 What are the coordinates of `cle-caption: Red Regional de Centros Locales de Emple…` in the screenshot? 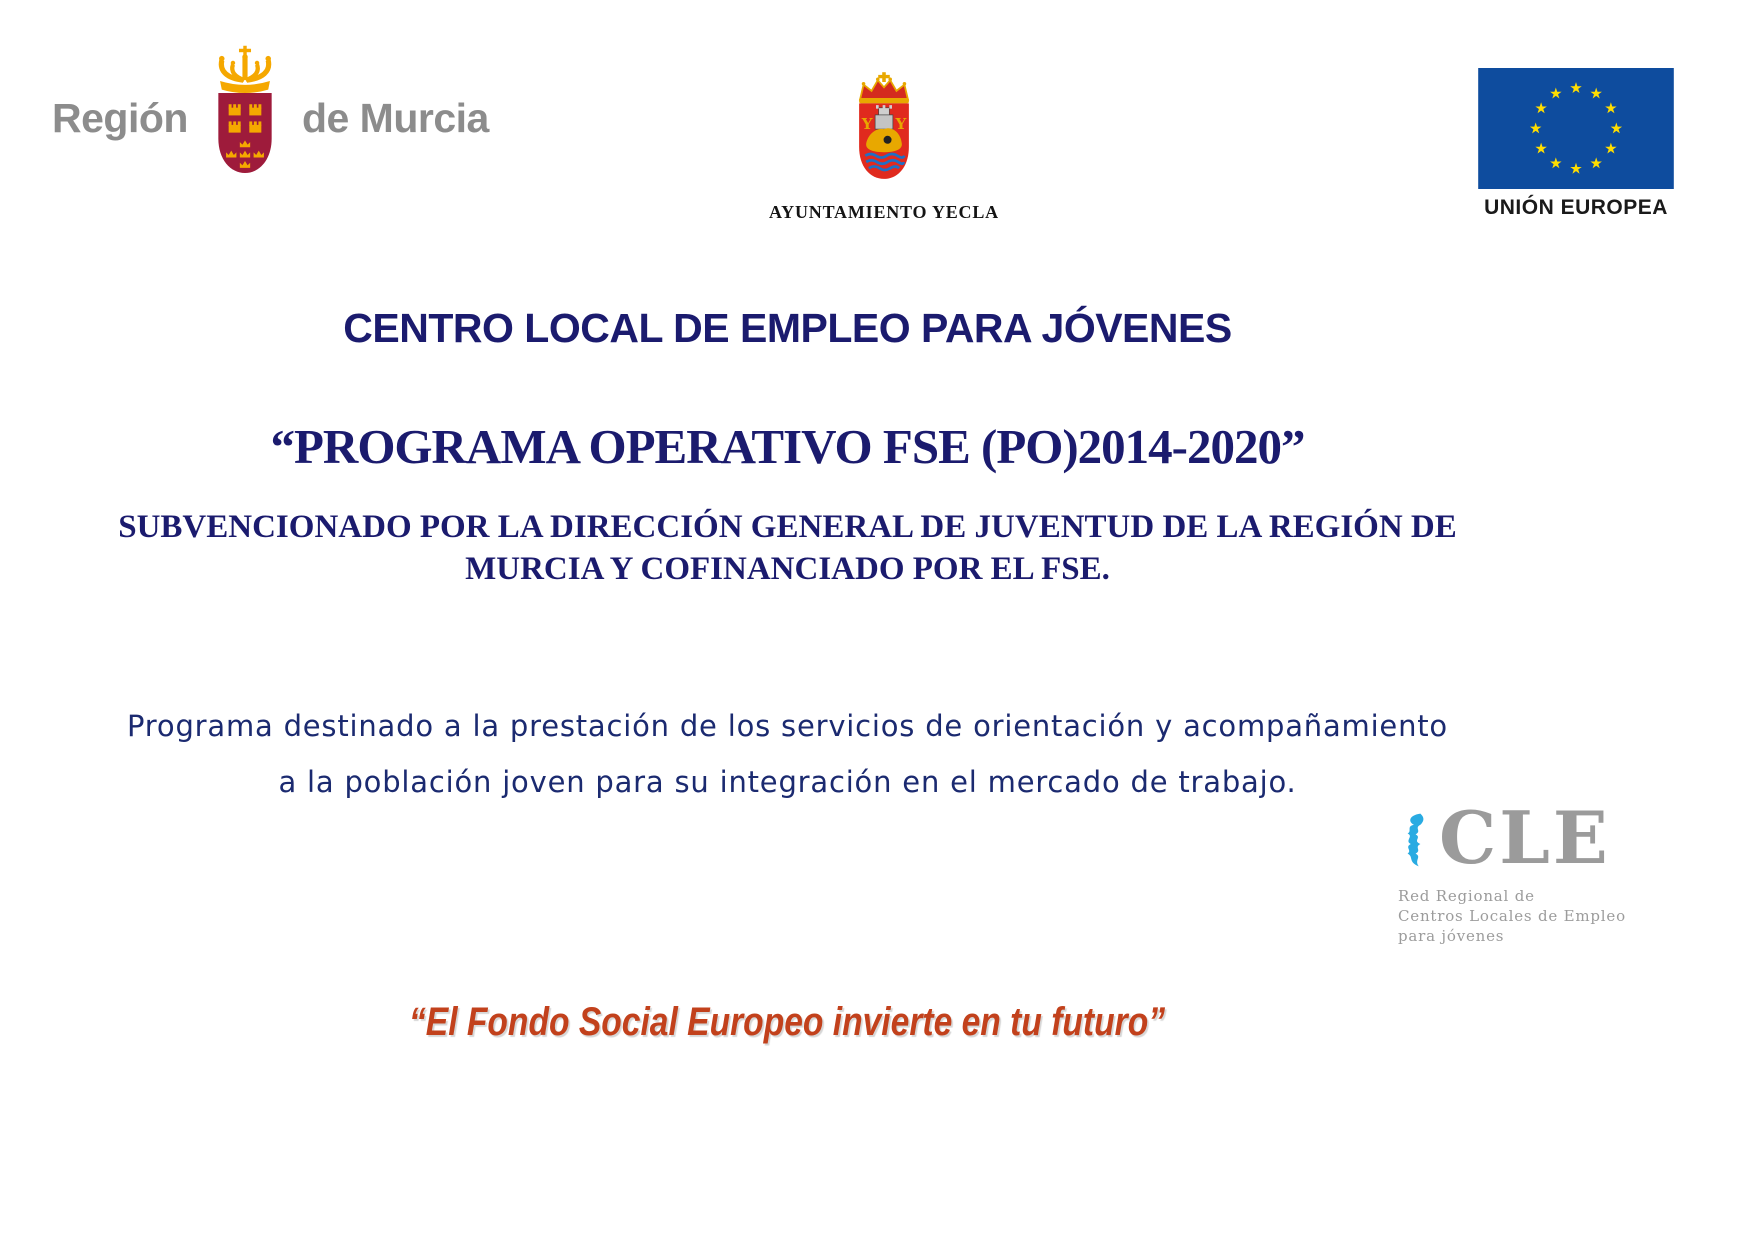 It's located at (1548, 916).